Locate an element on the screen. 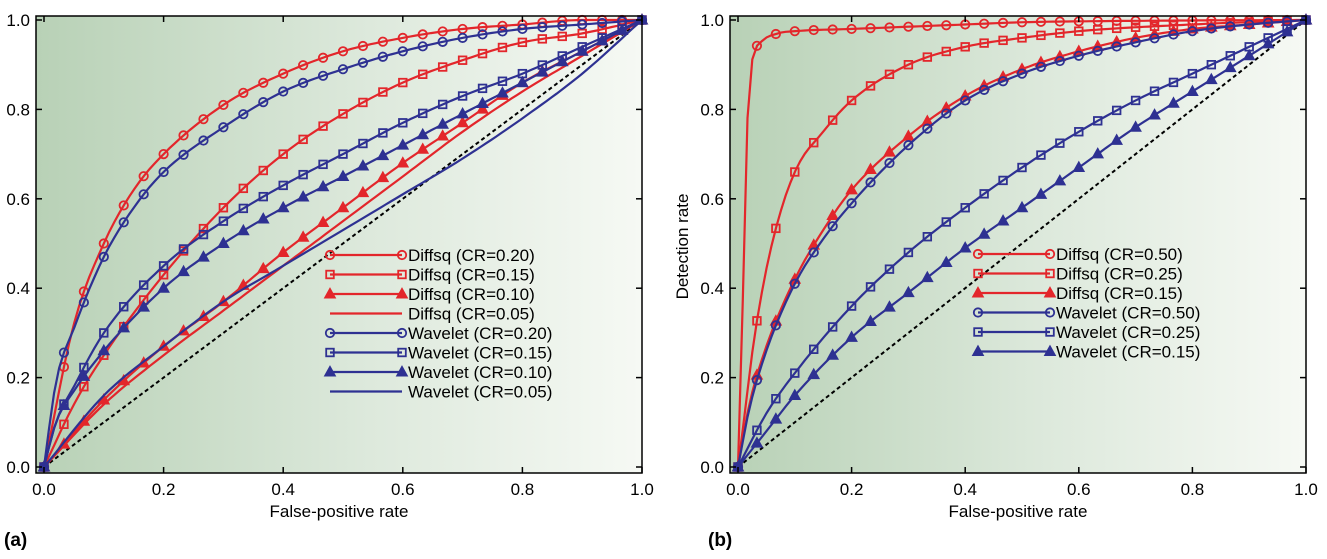  panel-label-b: (b) is located at coordinates (720, 540).